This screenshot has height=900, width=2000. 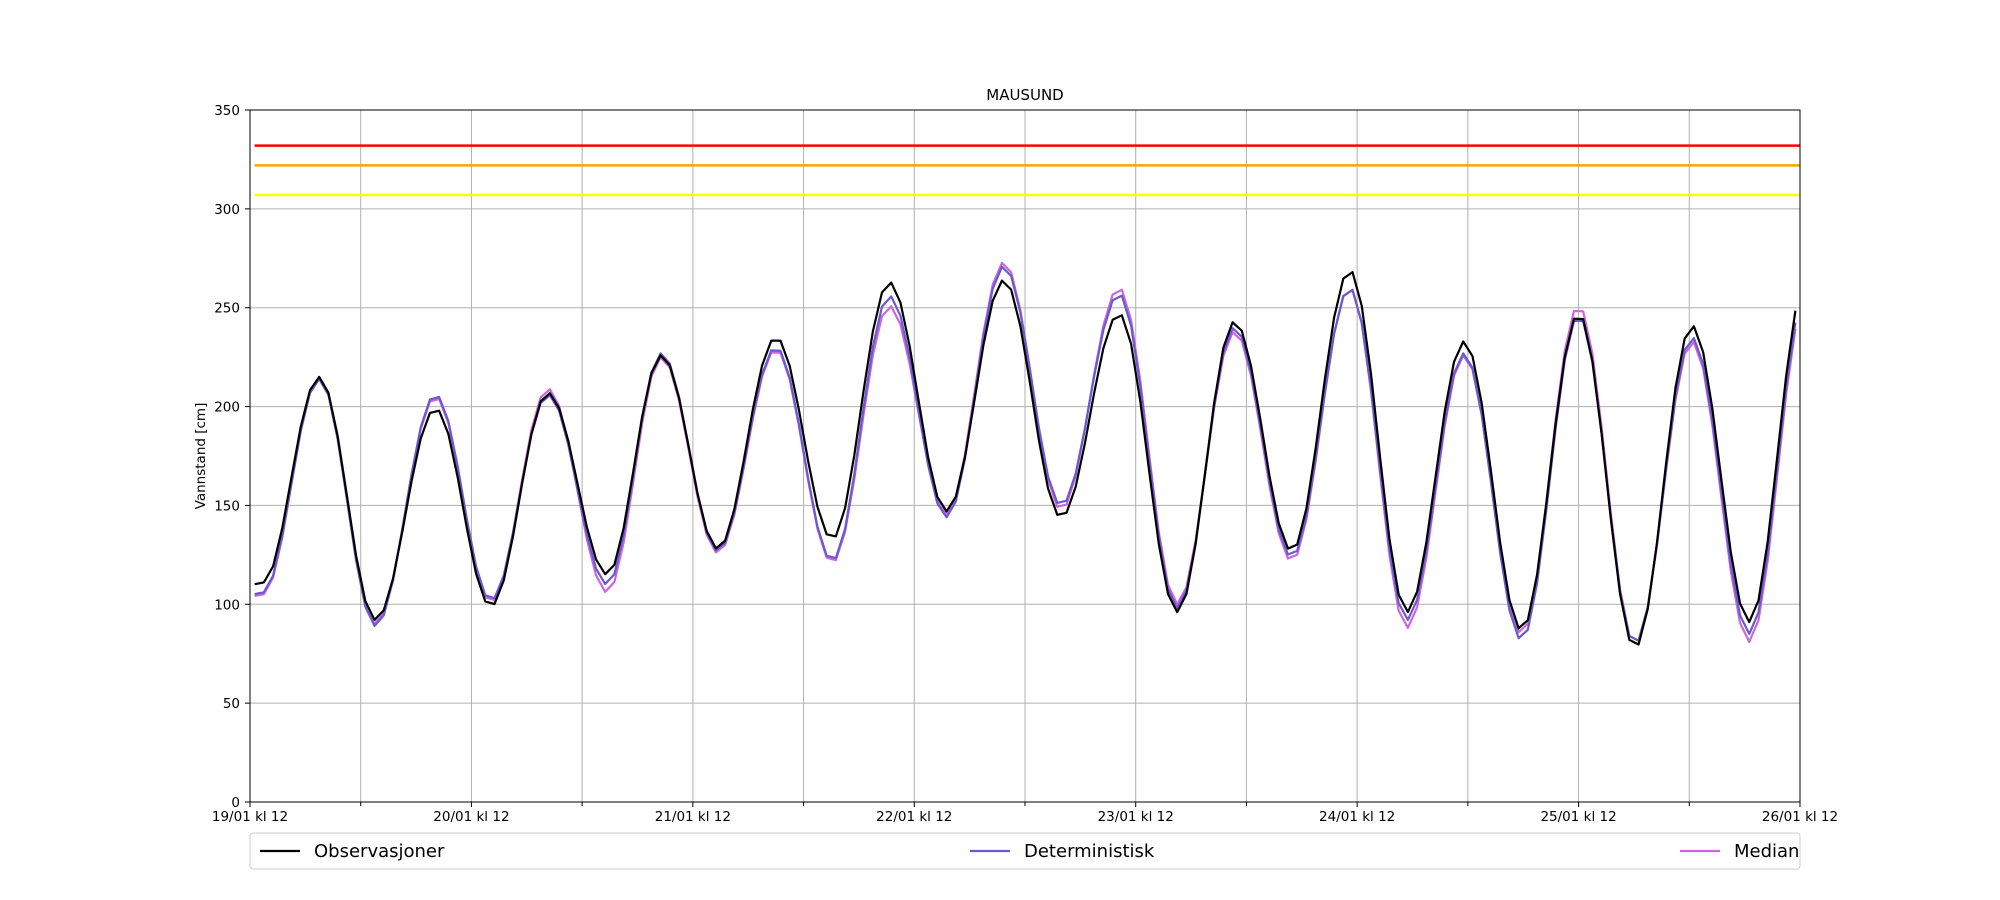 I want to click on y-tick-label: 200, so click(x=227, y=408).